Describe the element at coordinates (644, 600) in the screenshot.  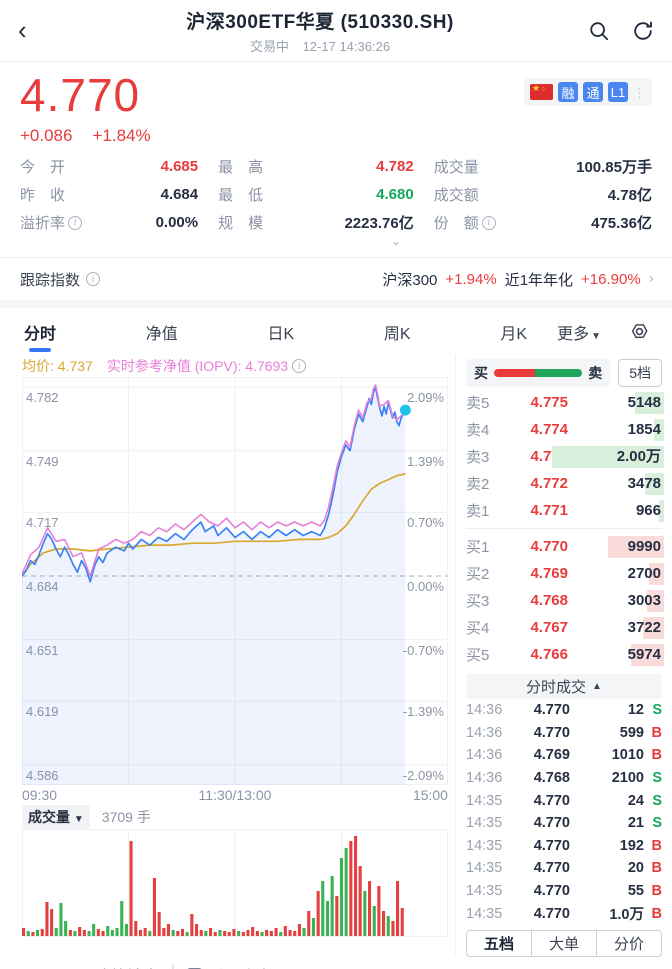
I see `quantity-text: 3003` at that location.